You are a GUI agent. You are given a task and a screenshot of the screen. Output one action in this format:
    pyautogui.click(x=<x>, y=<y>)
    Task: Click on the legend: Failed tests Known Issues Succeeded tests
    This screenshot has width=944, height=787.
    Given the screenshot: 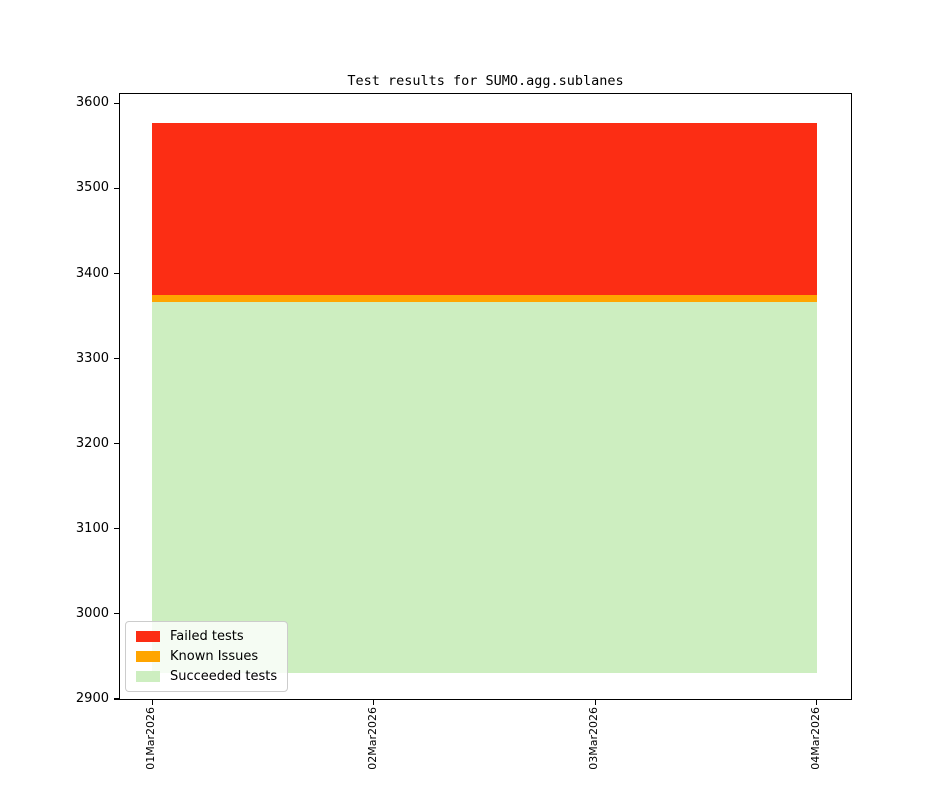 What is the action you would take?
    pyautogui.click(x=207, y=656)
    